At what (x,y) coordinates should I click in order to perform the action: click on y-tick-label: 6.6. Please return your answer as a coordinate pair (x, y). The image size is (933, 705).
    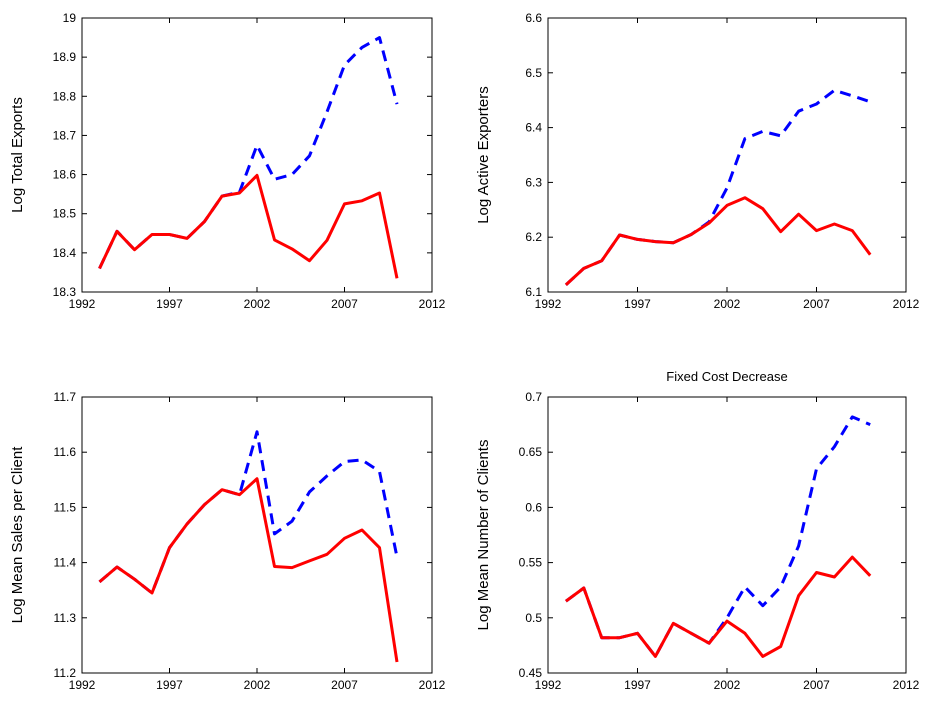
    Looking at the image, I should click on (533, 18).